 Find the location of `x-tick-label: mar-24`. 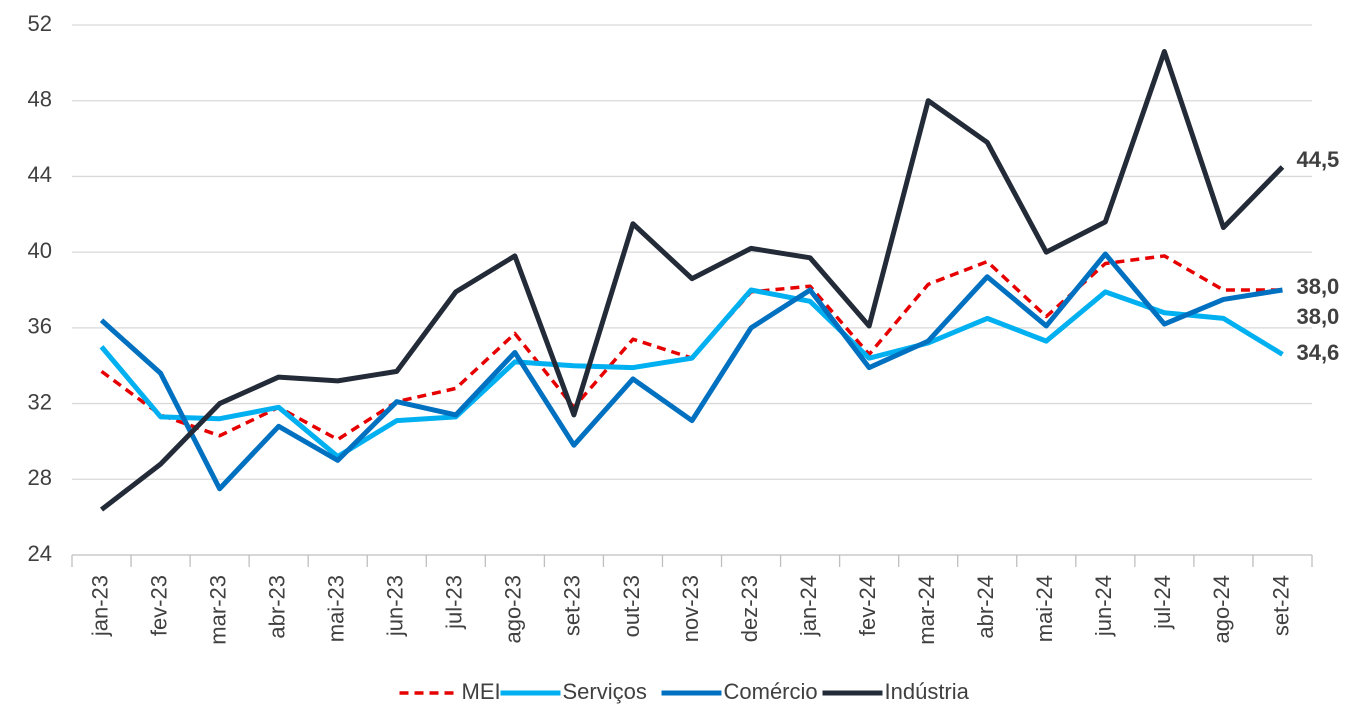

x-tick-label: mar-24 is located at coordinates (926, 610).